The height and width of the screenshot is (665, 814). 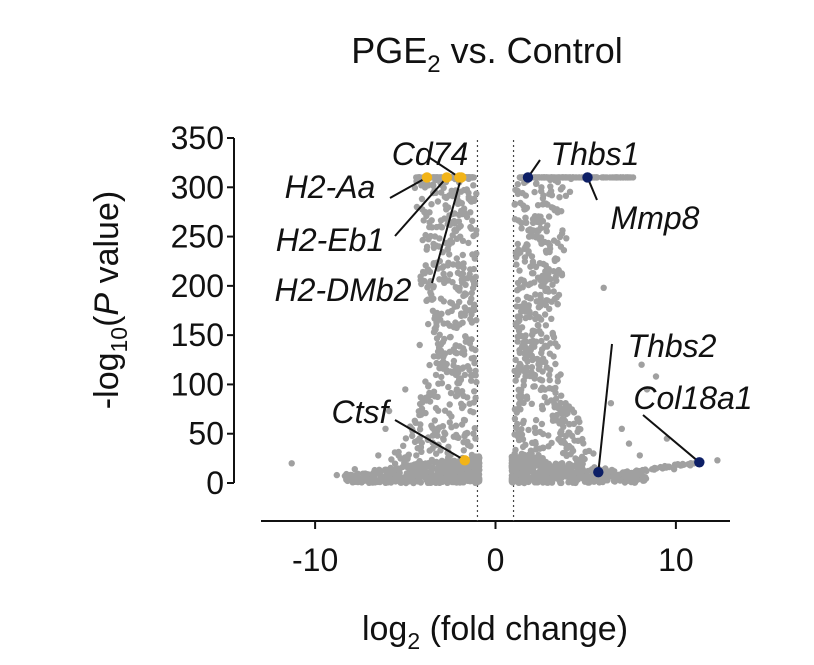 What do you see at coordinates (461, 177) in the screenshot?
I see `point-h2-dmb2` at bounding box center [461, 177].